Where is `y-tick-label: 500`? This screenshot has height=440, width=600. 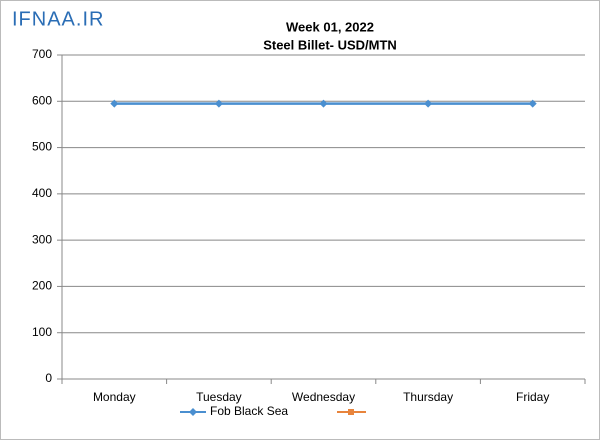
y-tick-label: 500 is located at coordinates (42, 147).